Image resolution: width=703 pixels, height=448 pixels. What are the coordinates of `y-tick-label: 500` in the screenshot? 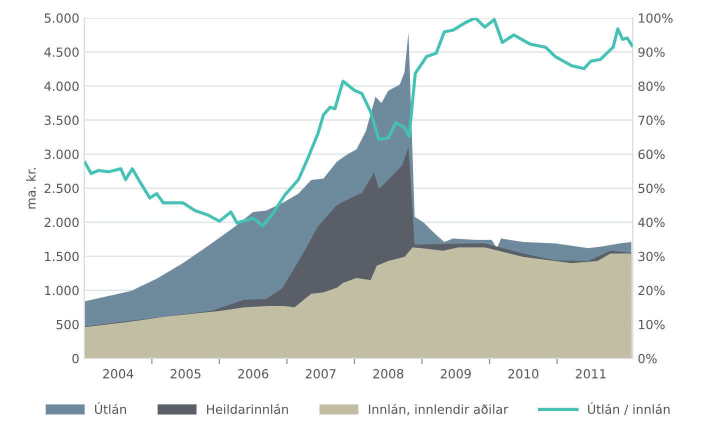 It's located at (67, 325).